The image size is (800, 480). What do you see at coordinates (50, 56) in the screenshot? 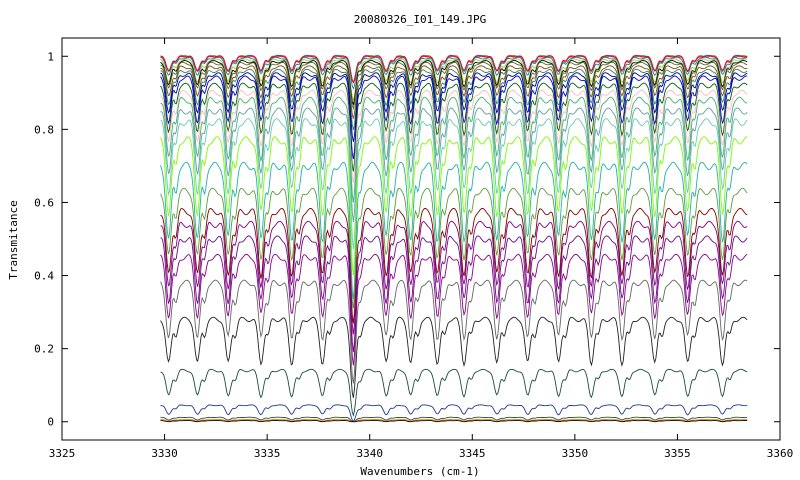
I see `y-tick-label: 1` at bounding box center [50, 56].